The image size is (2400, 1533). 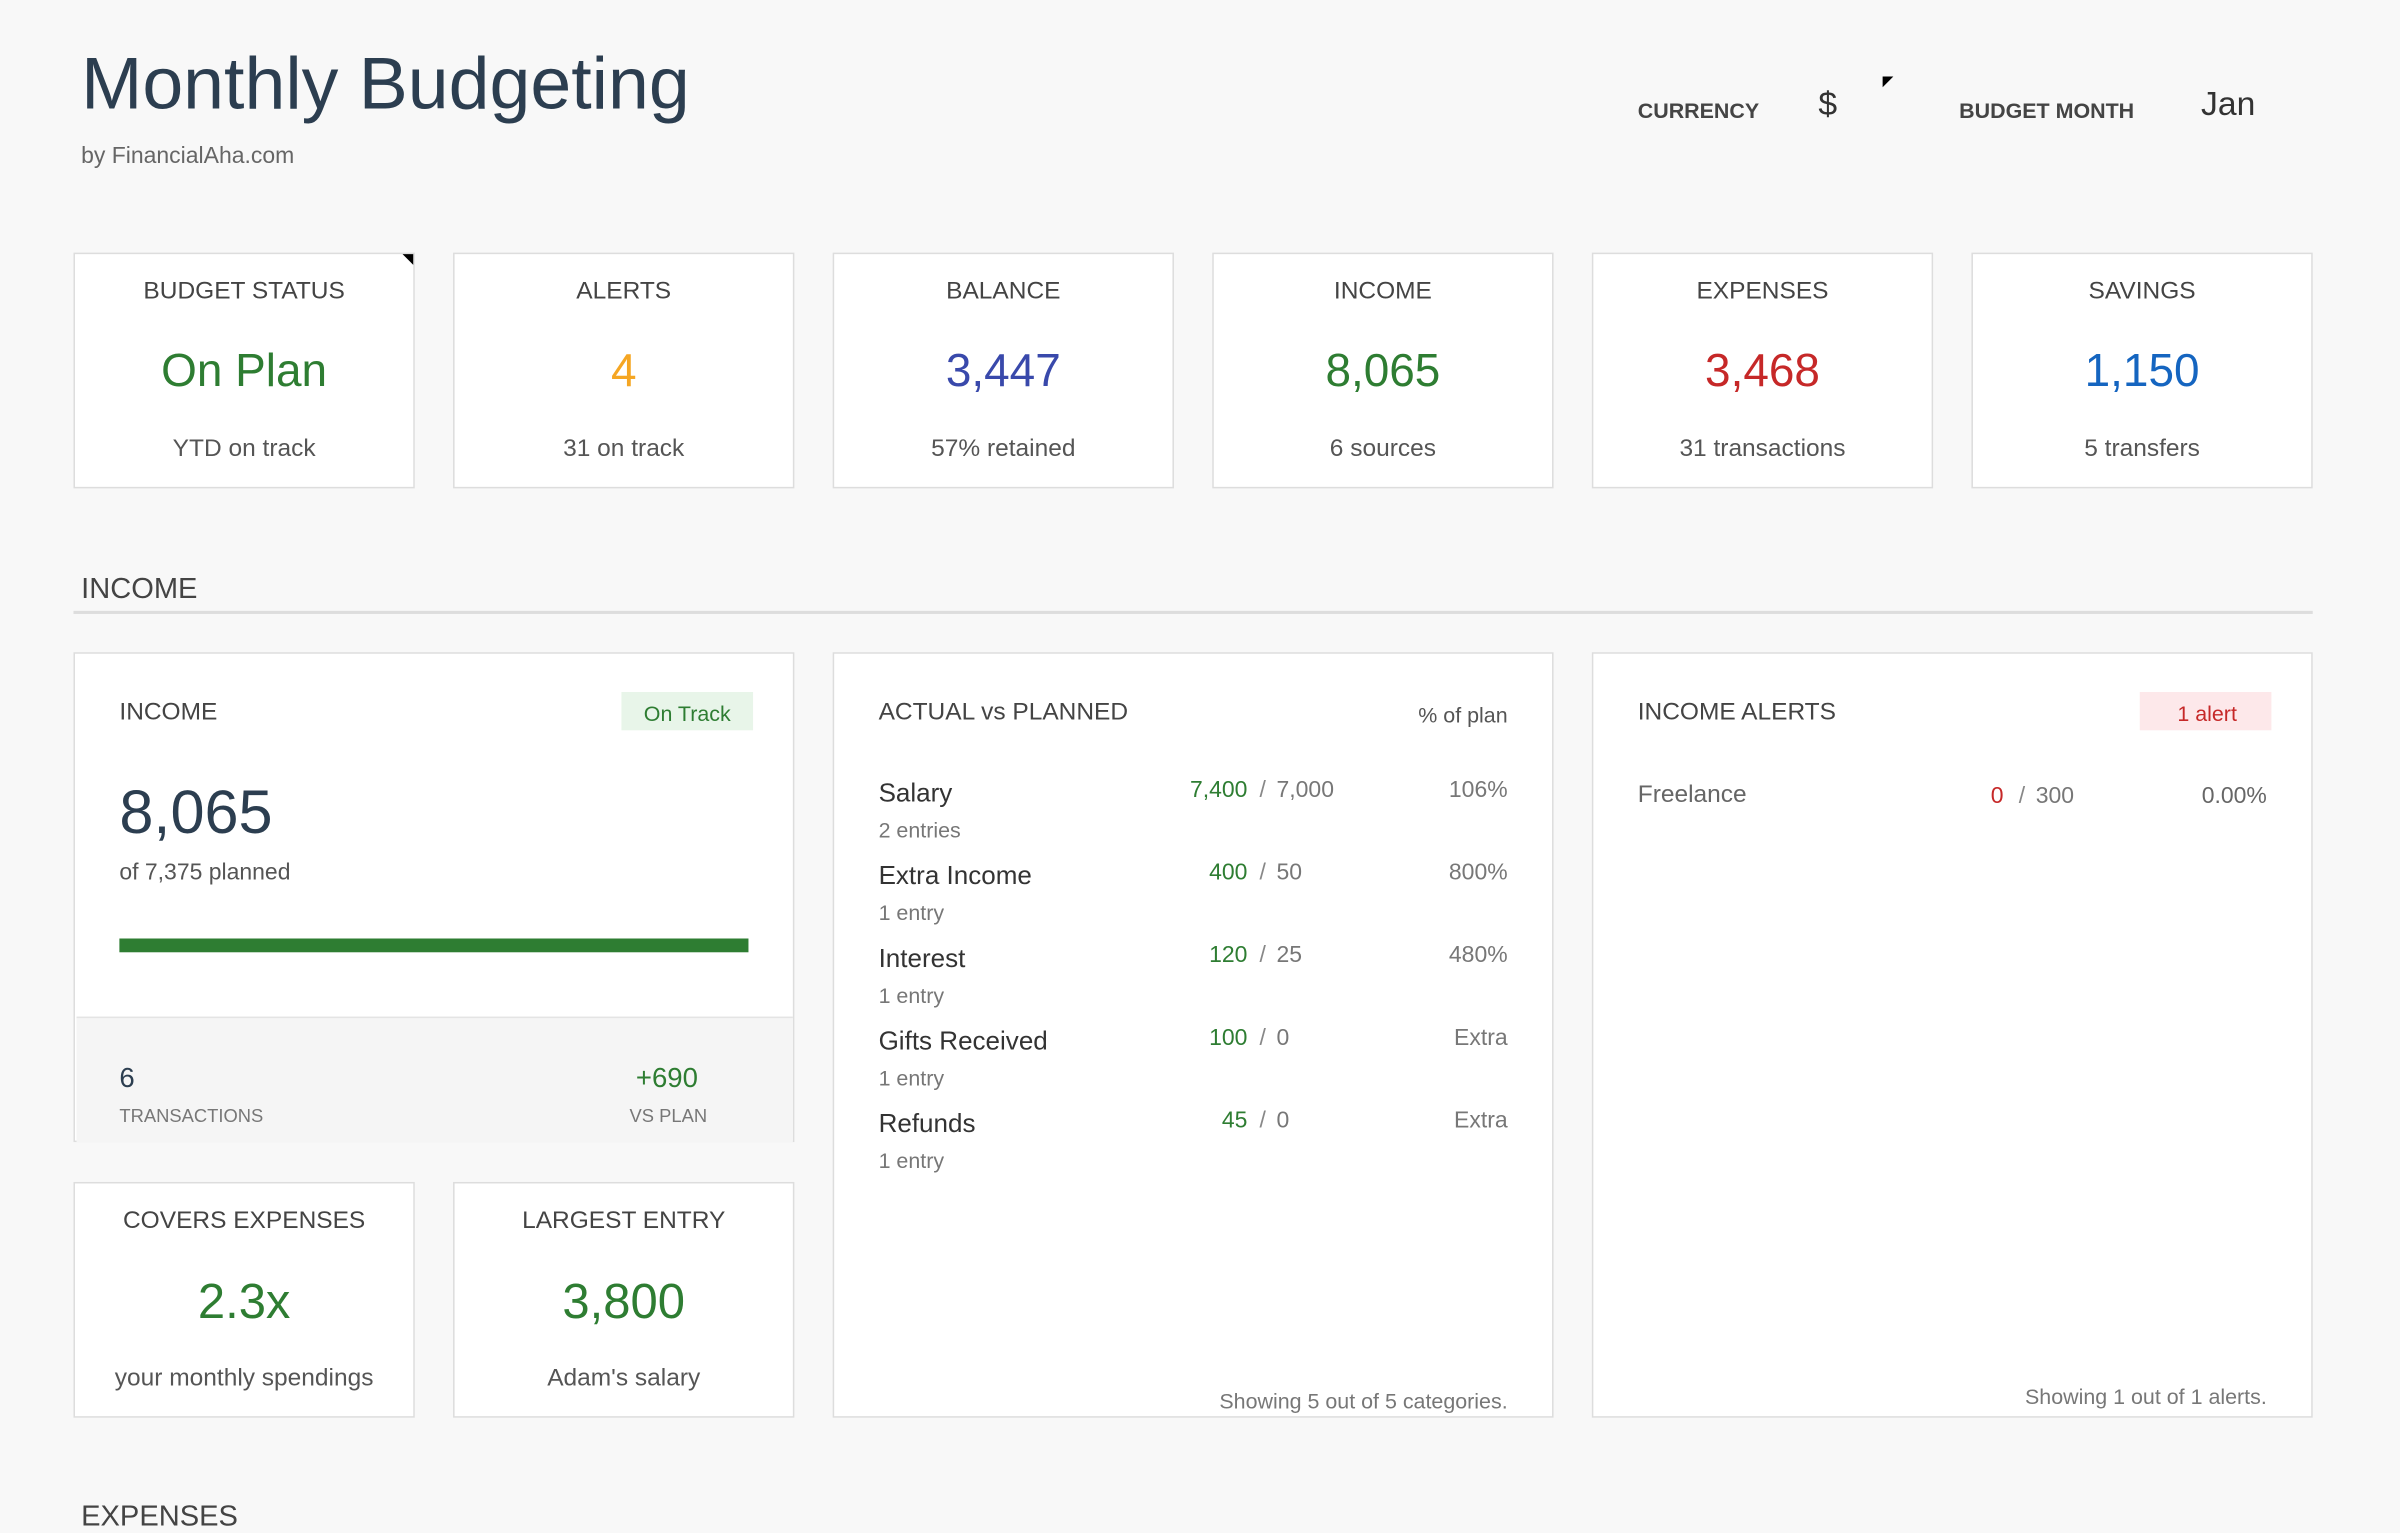 I want to click on kpi-value: 4, so click(x=623, y=371).